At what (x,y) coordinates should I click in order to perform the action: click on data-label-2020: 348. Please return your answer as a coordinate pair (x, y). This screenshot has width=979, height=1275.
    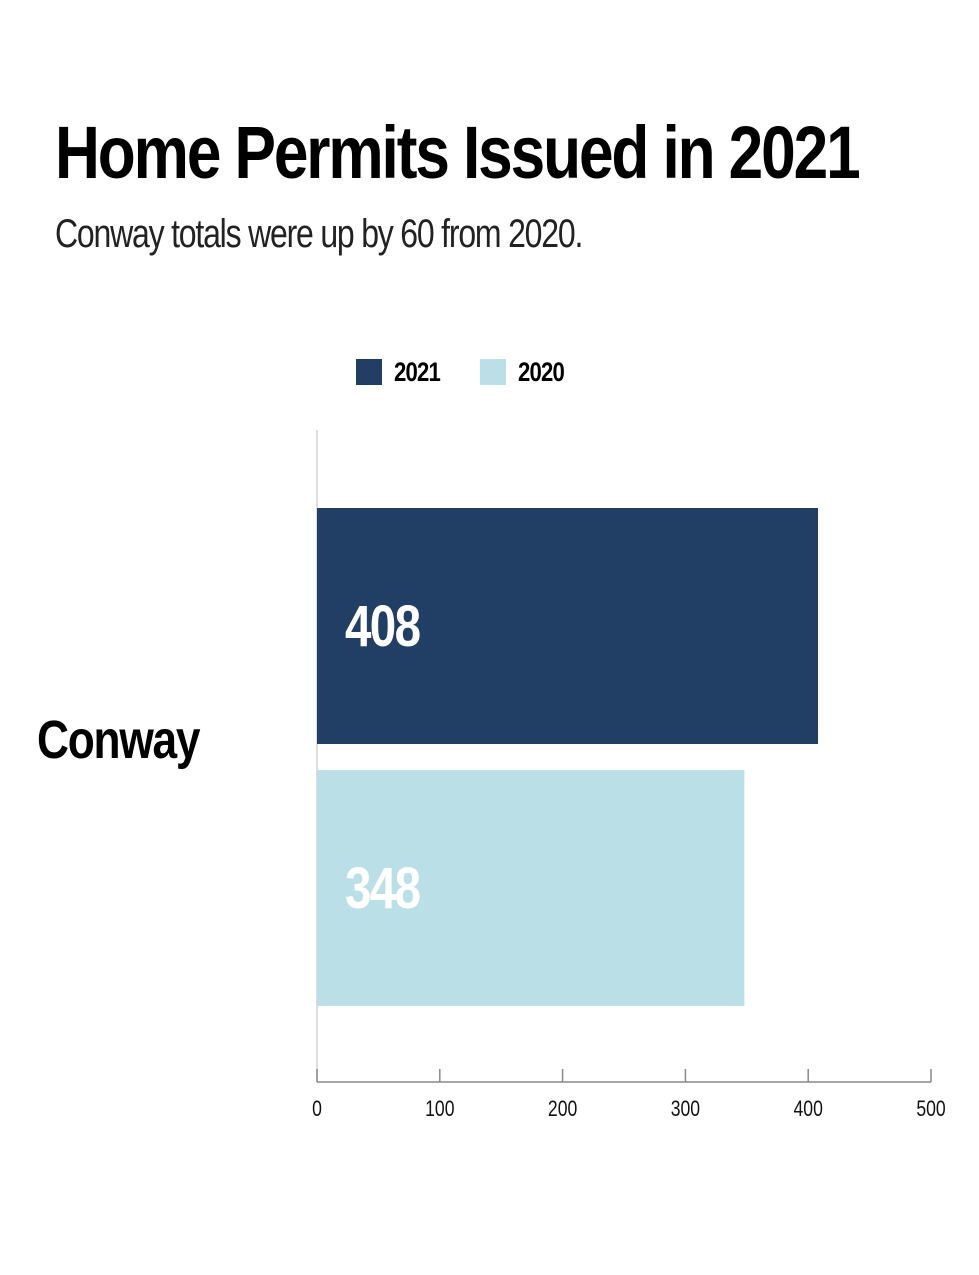
    Looking at the image, I should click on (382, 889).